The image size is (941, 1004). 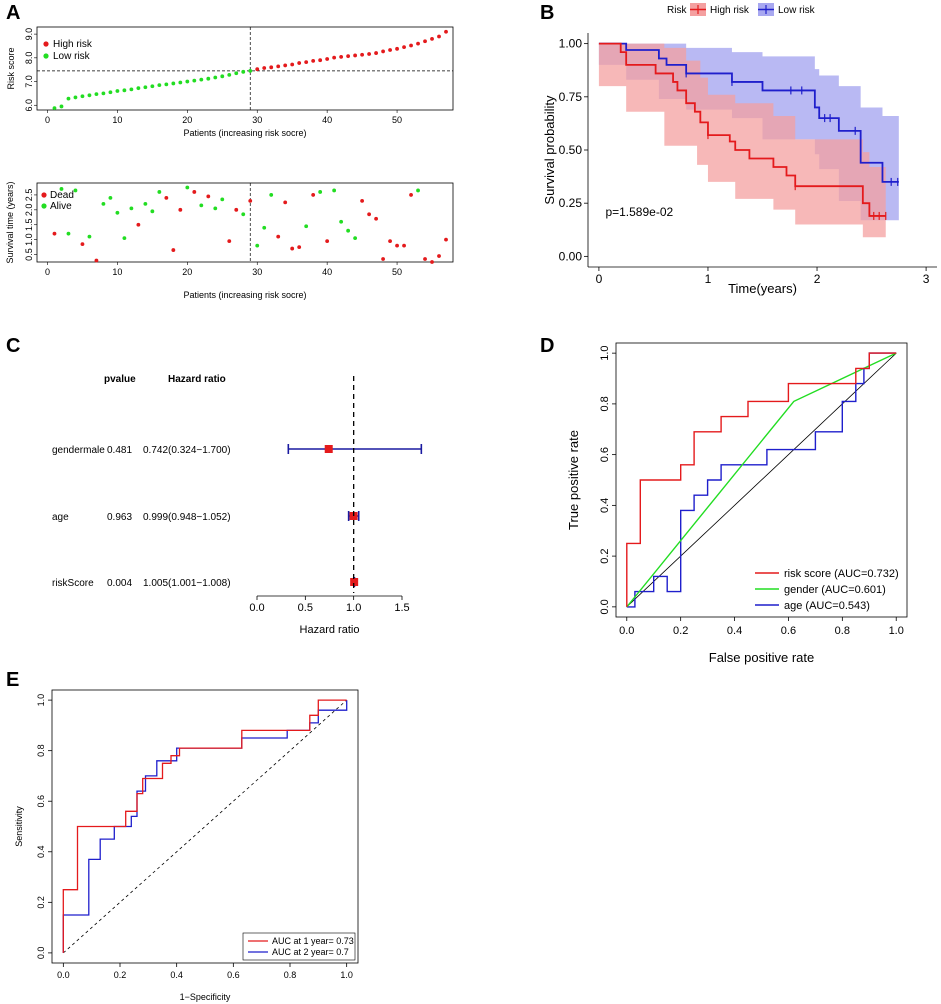 I want to click on b-xtick-label: 0, so click(x=599, y=279).